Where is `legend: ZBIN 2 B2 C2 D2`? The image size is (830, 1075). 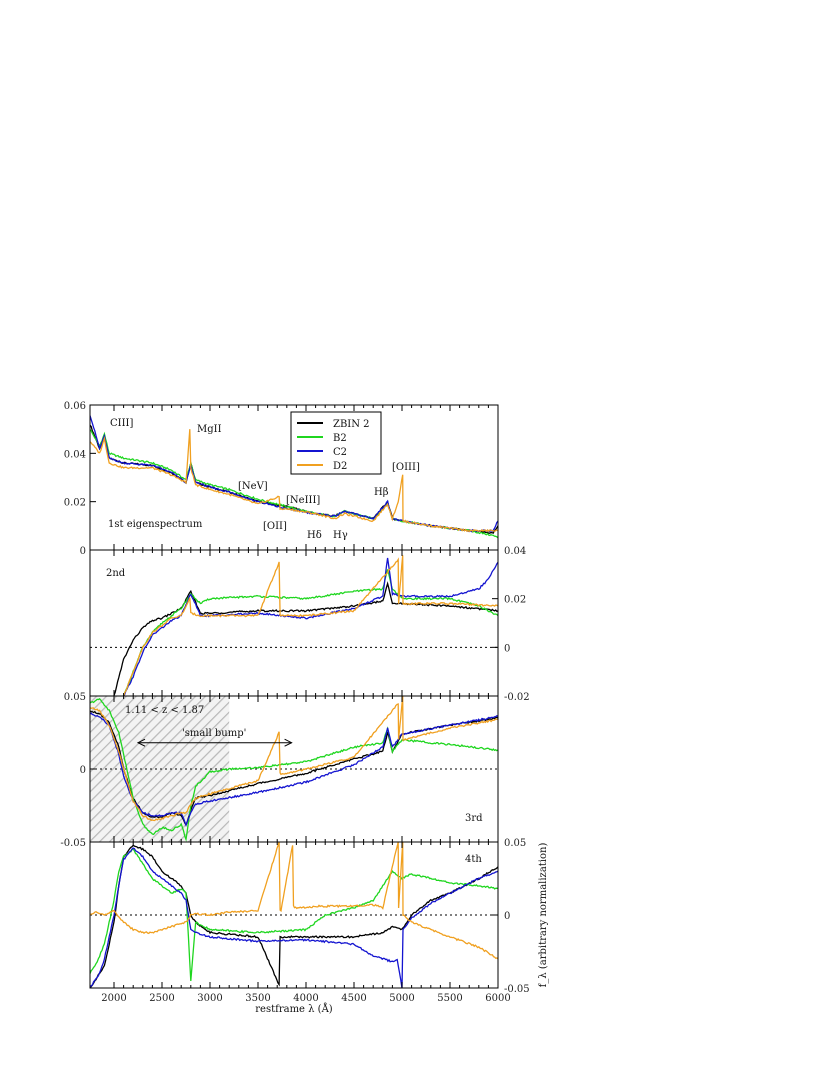
legend: ZBIN 2 B2 C2 D2 is located at coordinates (336, 443).